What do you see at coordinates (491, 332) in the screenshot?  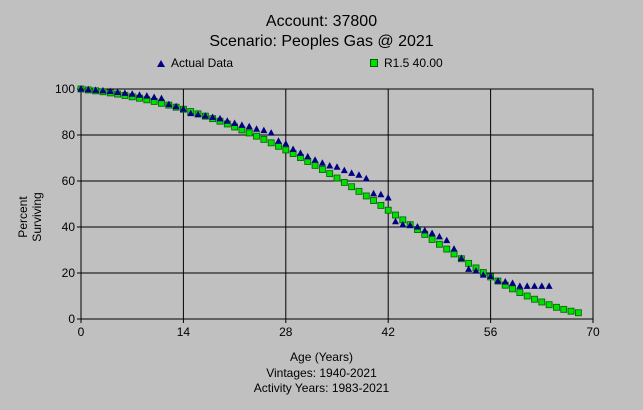 I see `x-tick-label: 56` at bounding box center [491, 332].